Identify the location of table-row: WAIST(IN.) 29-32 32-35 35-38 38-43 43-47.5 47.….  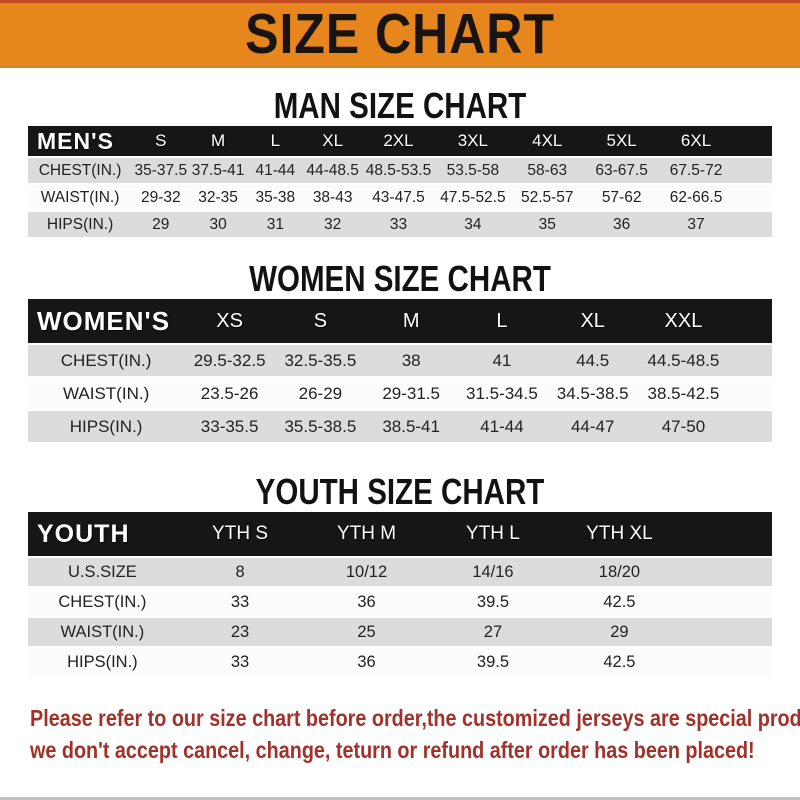
(400, 197).